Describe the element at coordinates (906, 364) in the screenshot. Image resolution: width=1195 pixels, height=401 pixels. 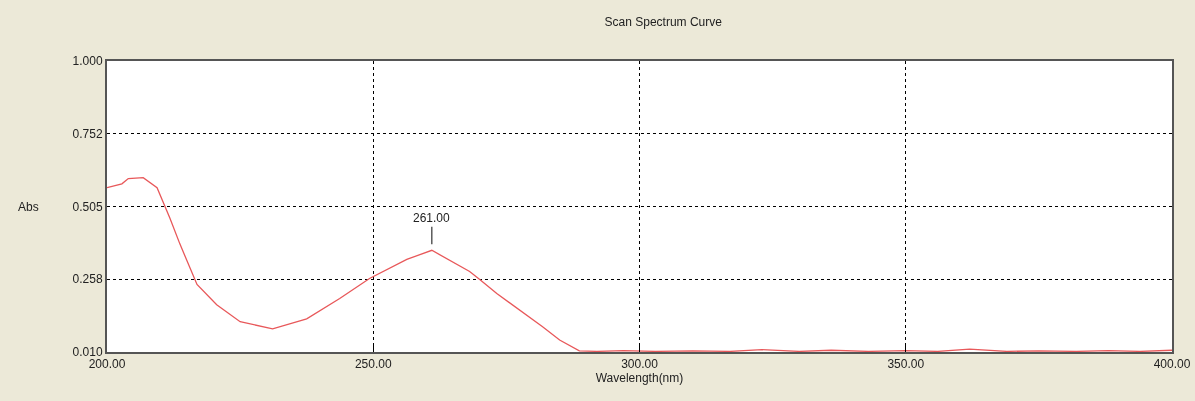
I see `x-tick-label: 350.00` at that location.